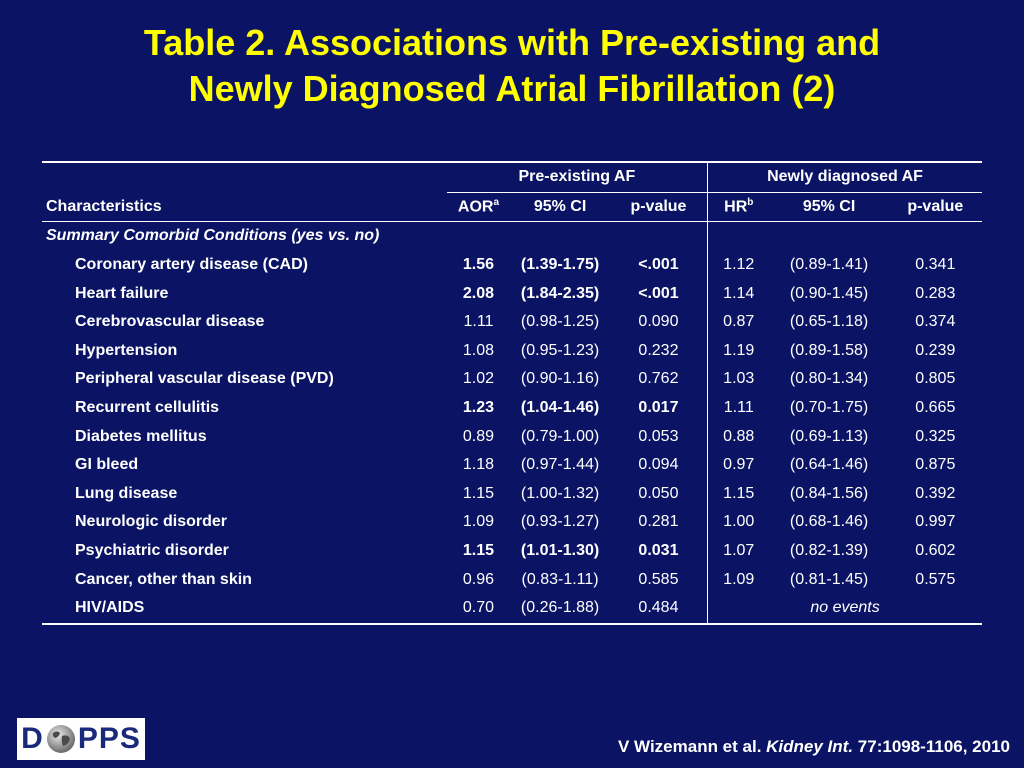 This screenshot has height=768, width=1024. Describe the element at coordinates (478, 465) in the screenshot. I see `cell-aor: 1.18` at that location.